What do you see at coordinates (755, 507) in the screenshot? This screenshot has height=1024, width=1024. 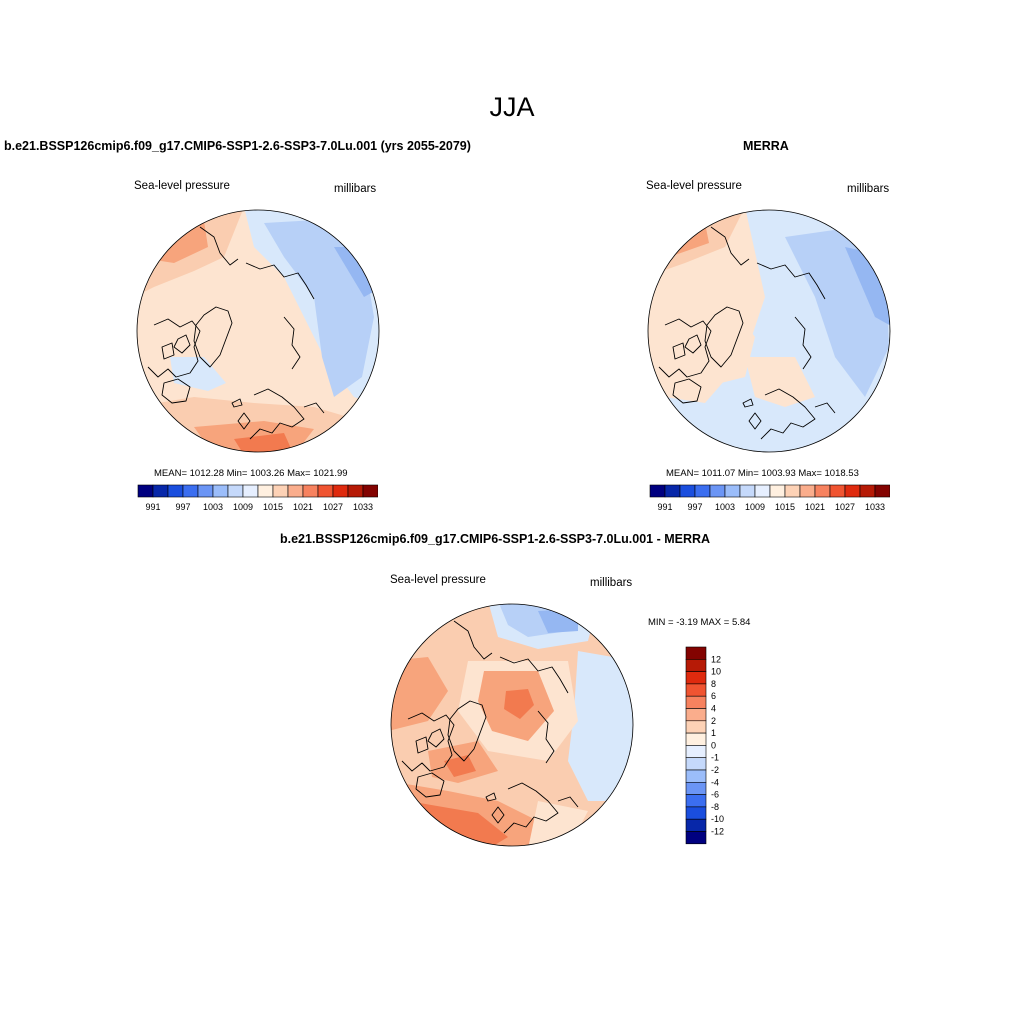 I see `panel-2-colorbar-tick-label: 1009` at bounding box center [755, 507].